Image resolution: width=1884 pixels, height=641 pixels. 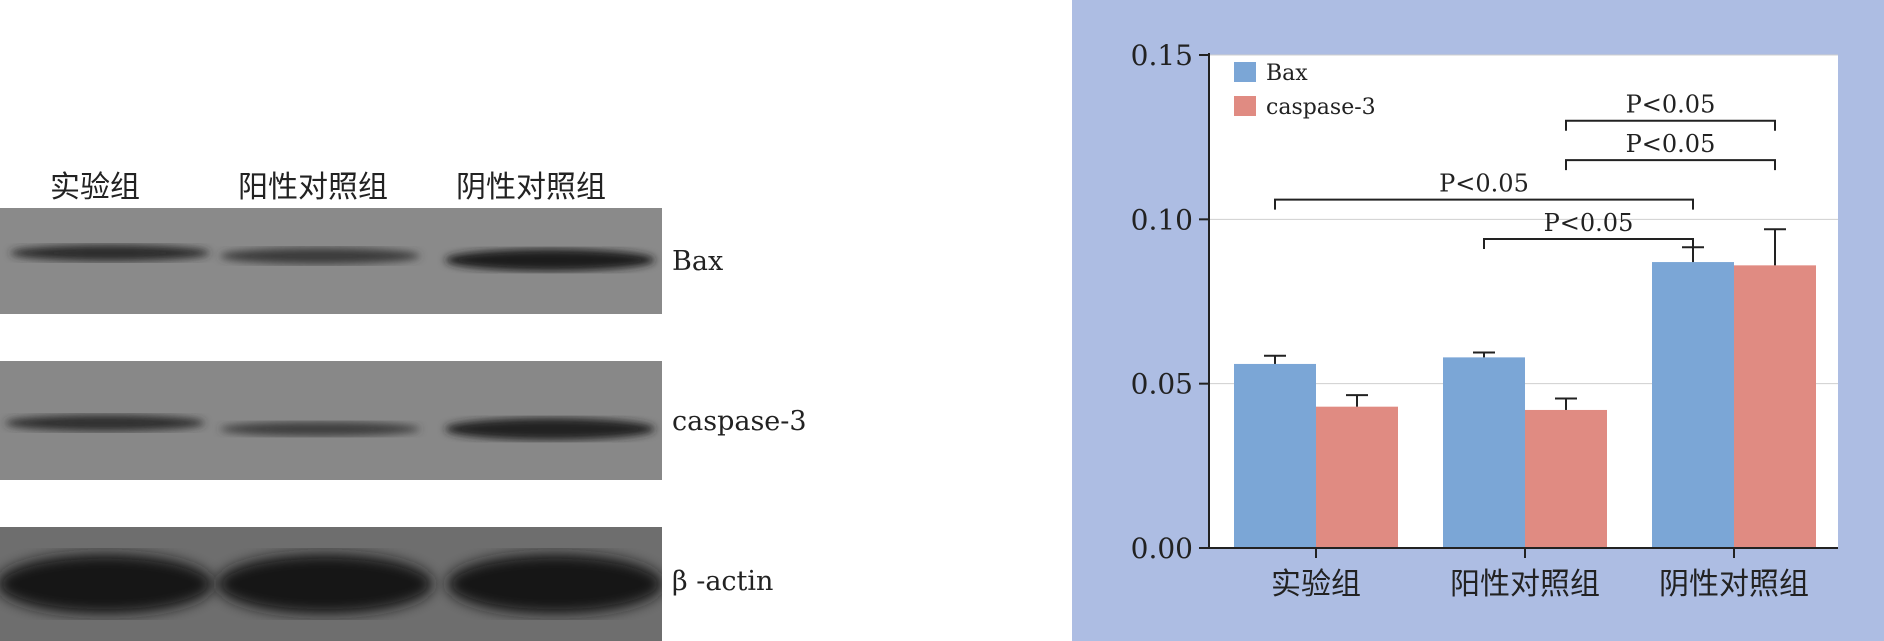 What do you see at coordinates (723, 581) in the screenshot?
I see `band-label-beta-actin: β -actin` at bounding box center [723, 581].